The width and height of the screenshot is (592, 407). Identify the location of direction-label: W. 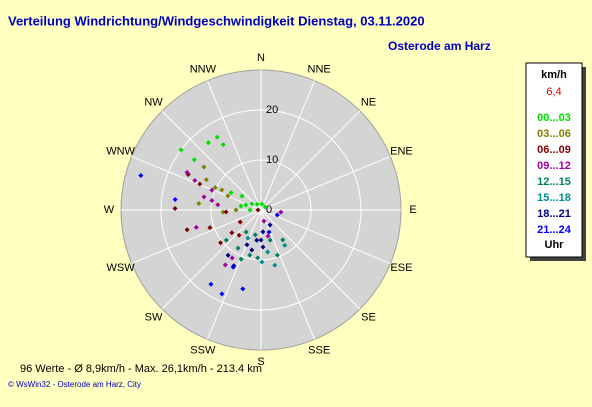
(109, 210).